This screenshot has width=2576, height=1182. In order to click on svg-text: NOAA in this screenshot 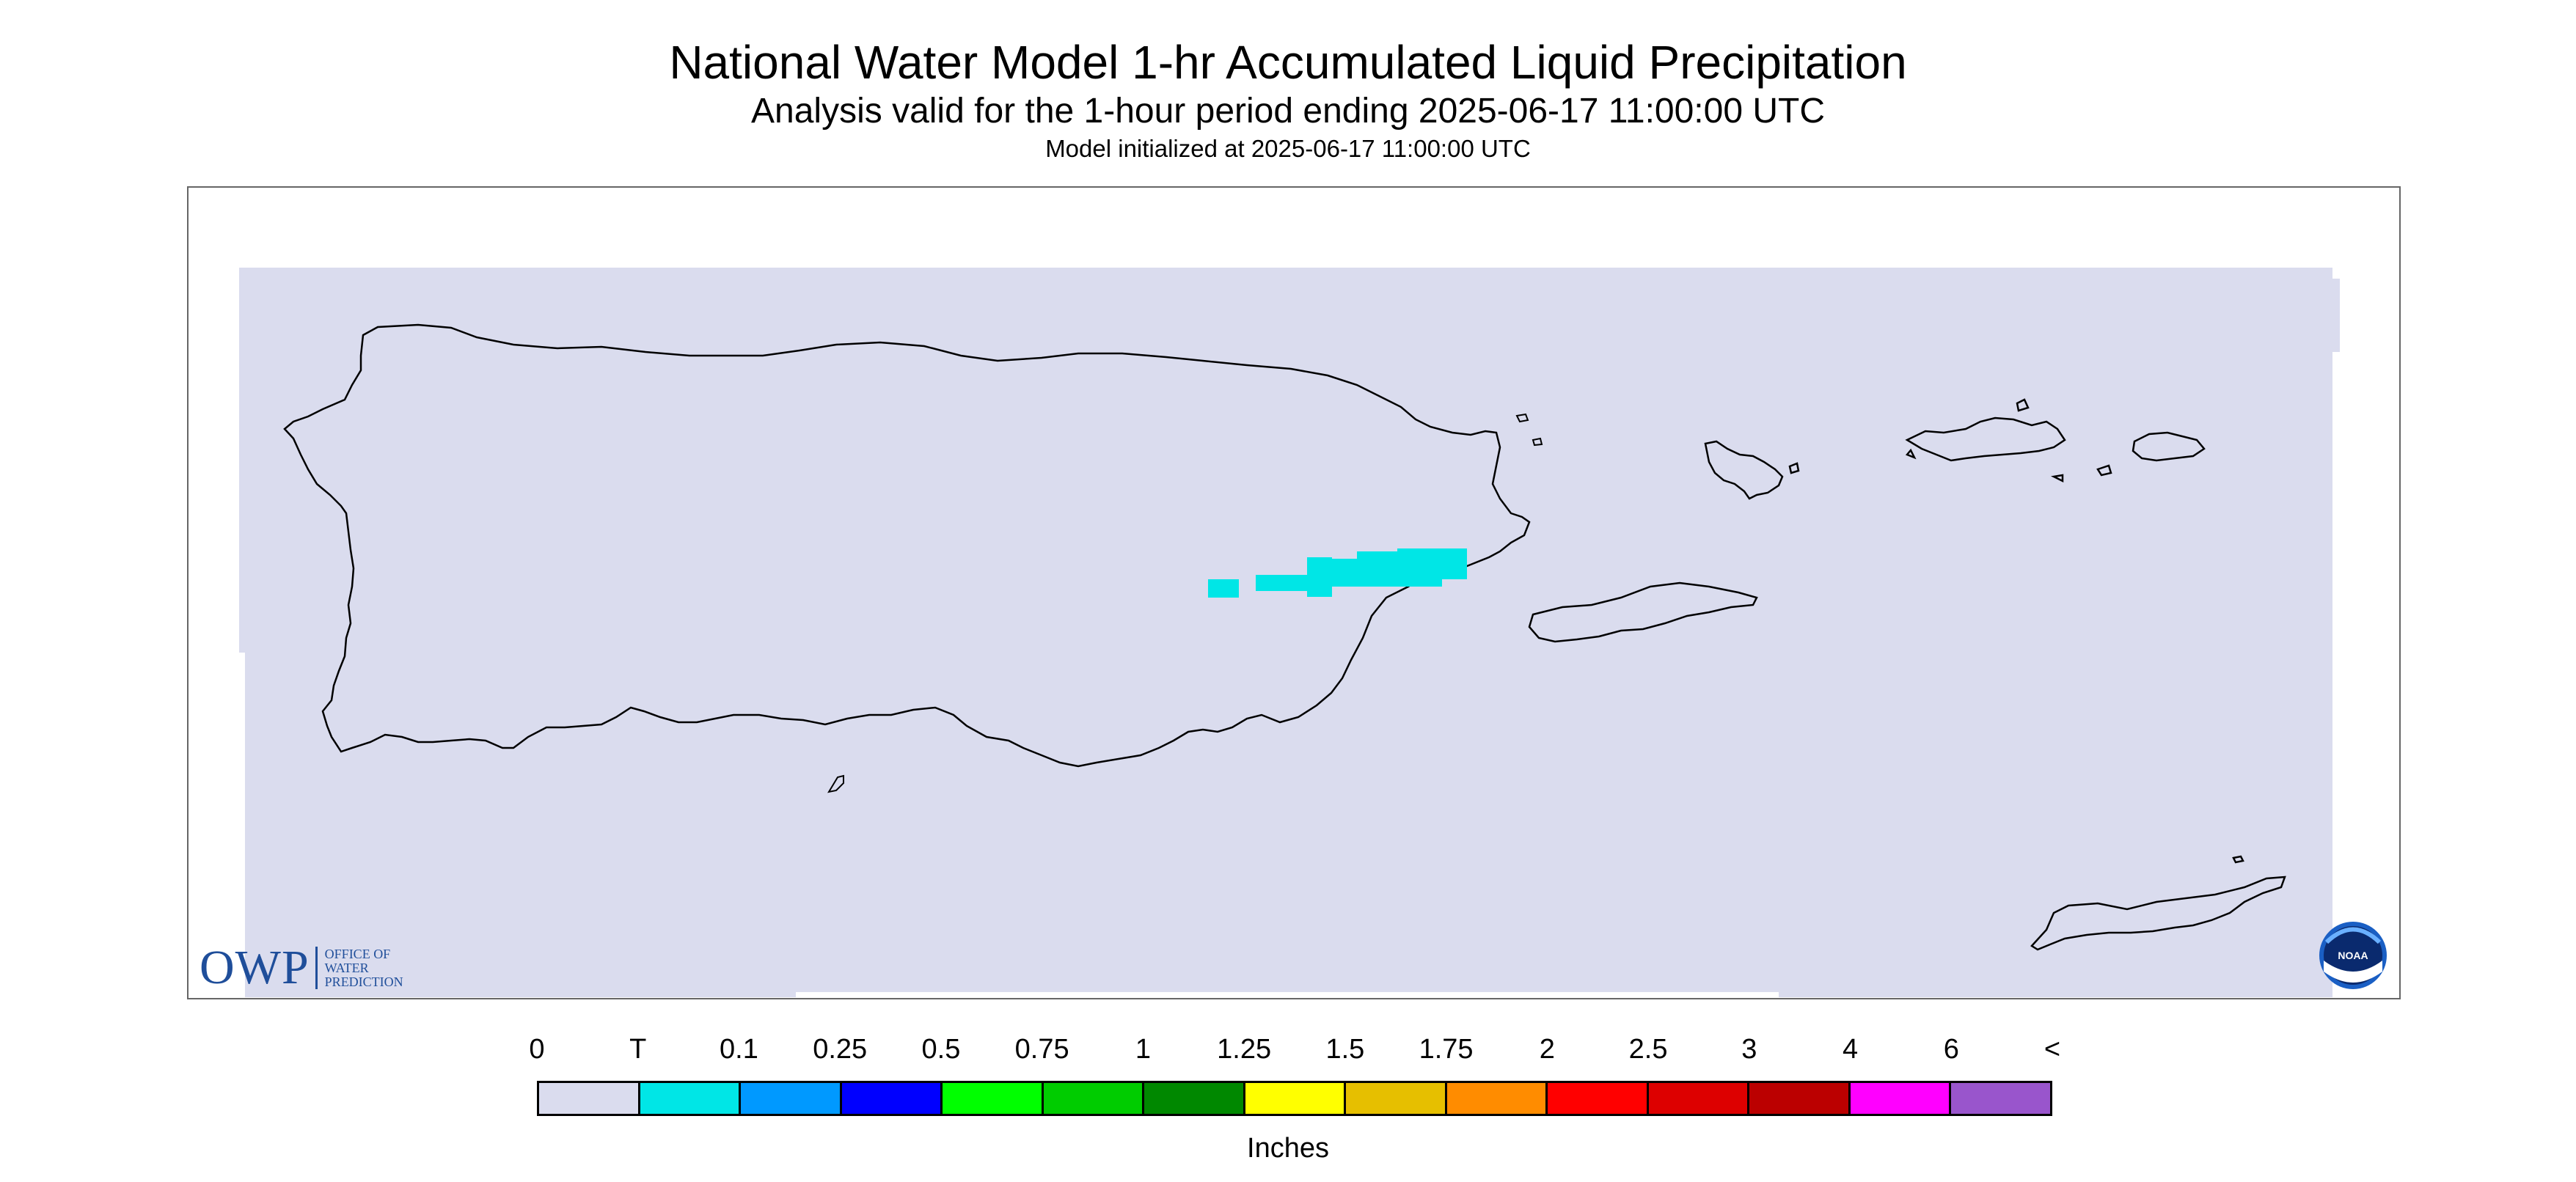, I will do `click(2353, 955)`.